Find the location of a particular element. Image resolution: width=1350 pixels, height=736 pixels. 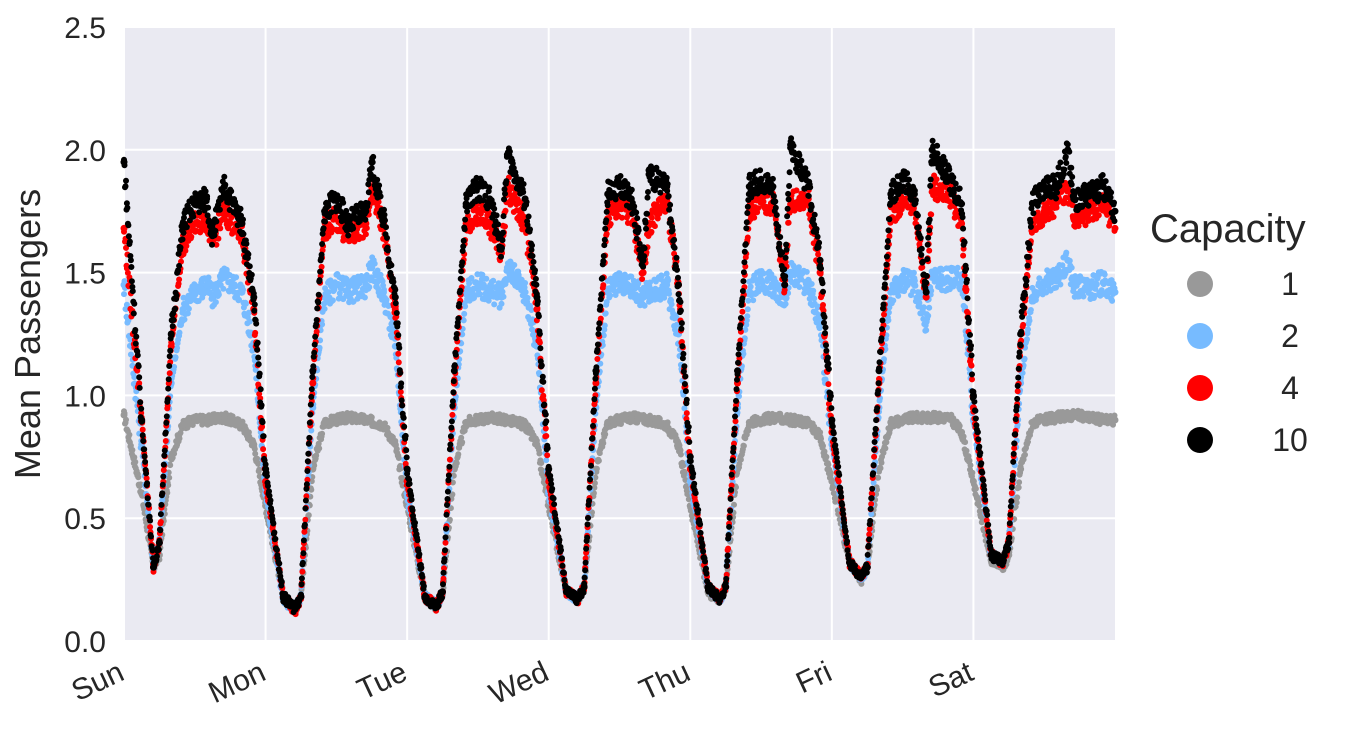

x-tick-label: Sat is located at coordinates (951, 679).